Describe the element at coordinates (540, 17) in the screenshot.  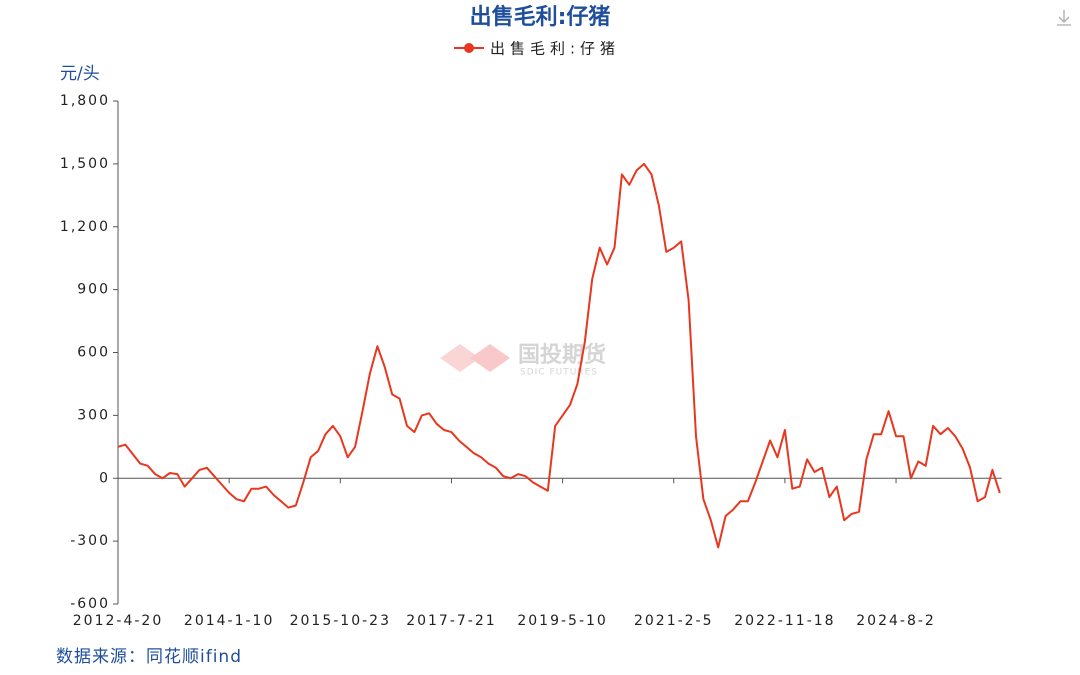
I see `chart-title: 出售毛利:仔猪` at that location.